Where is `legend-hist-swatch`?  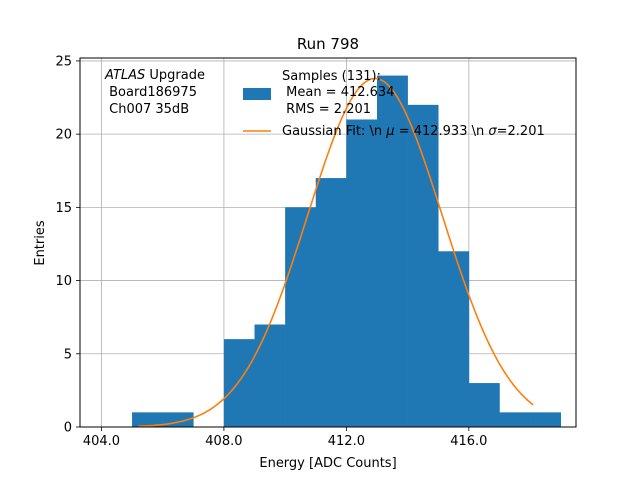
legend-hist-swatch is located at coordinates (257, 94).